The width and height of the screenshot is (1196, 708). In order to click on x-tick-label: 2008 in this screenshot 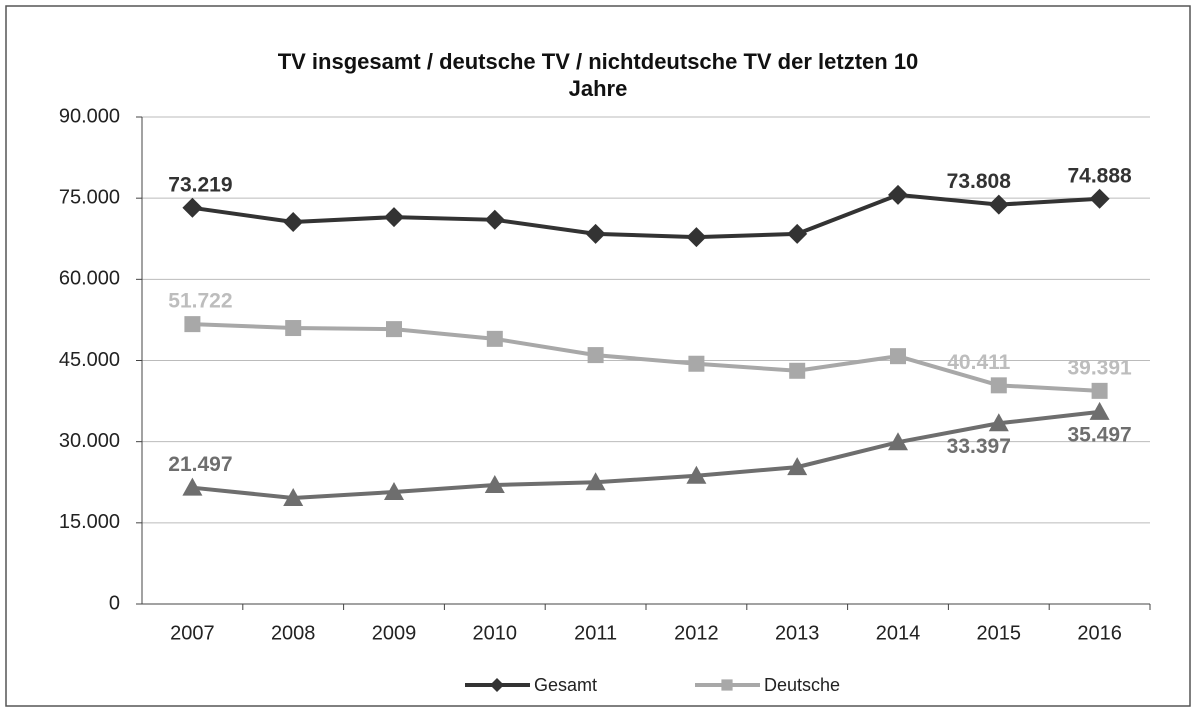, I will do `click(293, 633)`.